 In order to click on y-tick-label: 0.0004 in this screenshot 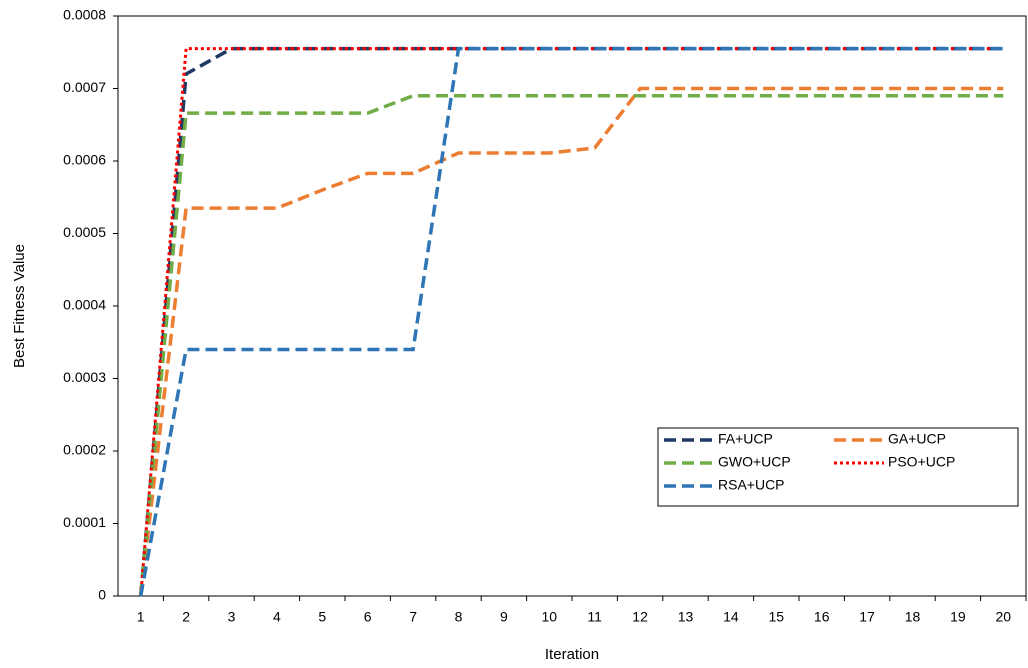, I will do `click(84, 305)`.